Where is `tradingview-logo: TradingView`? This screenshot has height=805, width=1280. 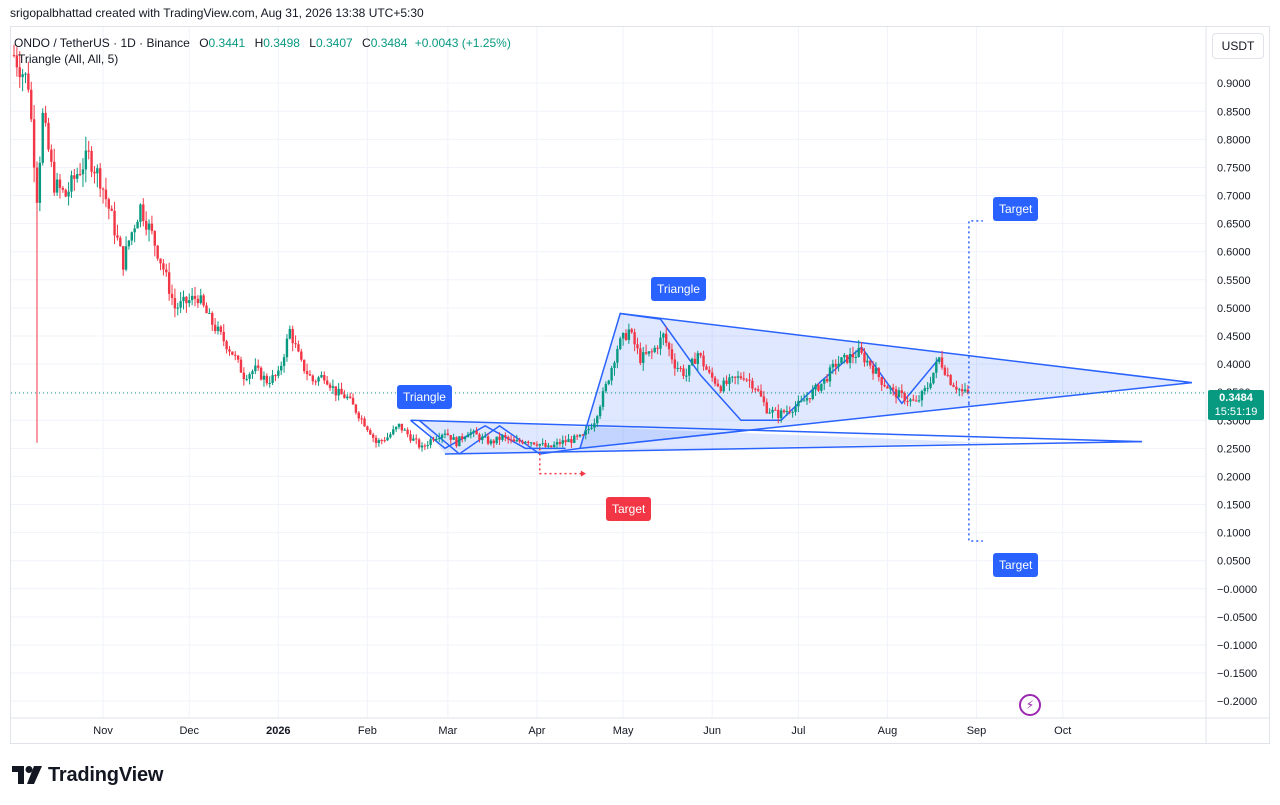
tradingview-logo: TradingView is located at coordinates (87, 775).